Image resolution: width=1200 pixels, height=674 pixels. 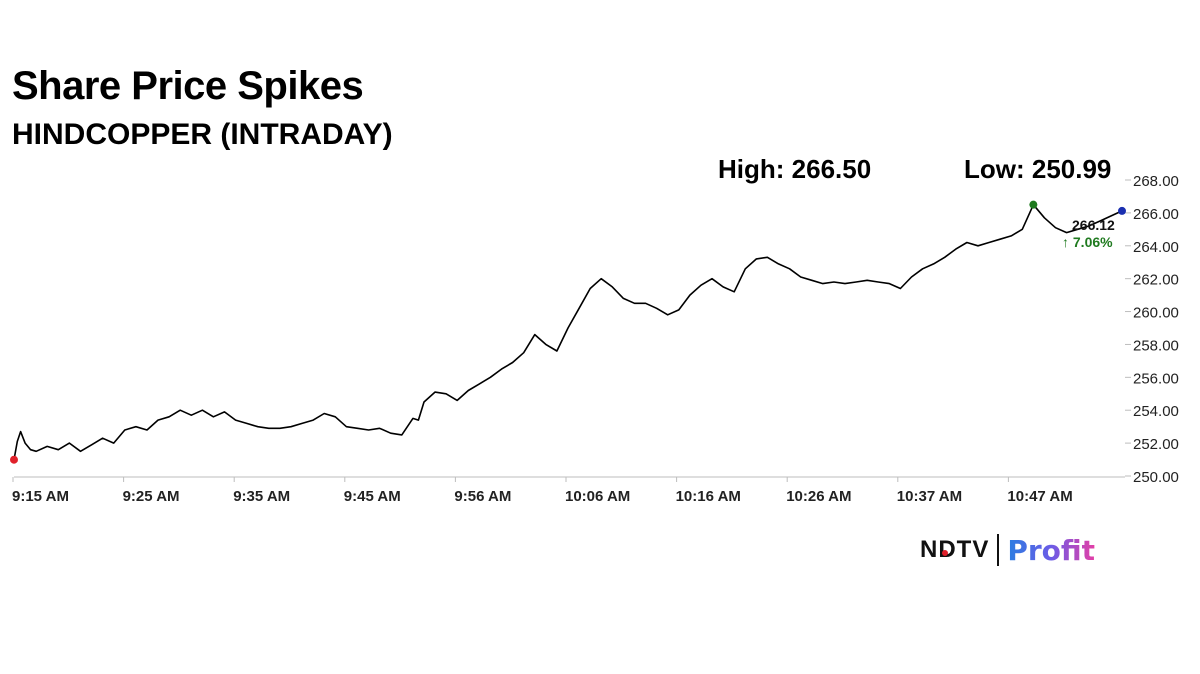 I want to click on high-price-marker, so click(x=1033, y=204).